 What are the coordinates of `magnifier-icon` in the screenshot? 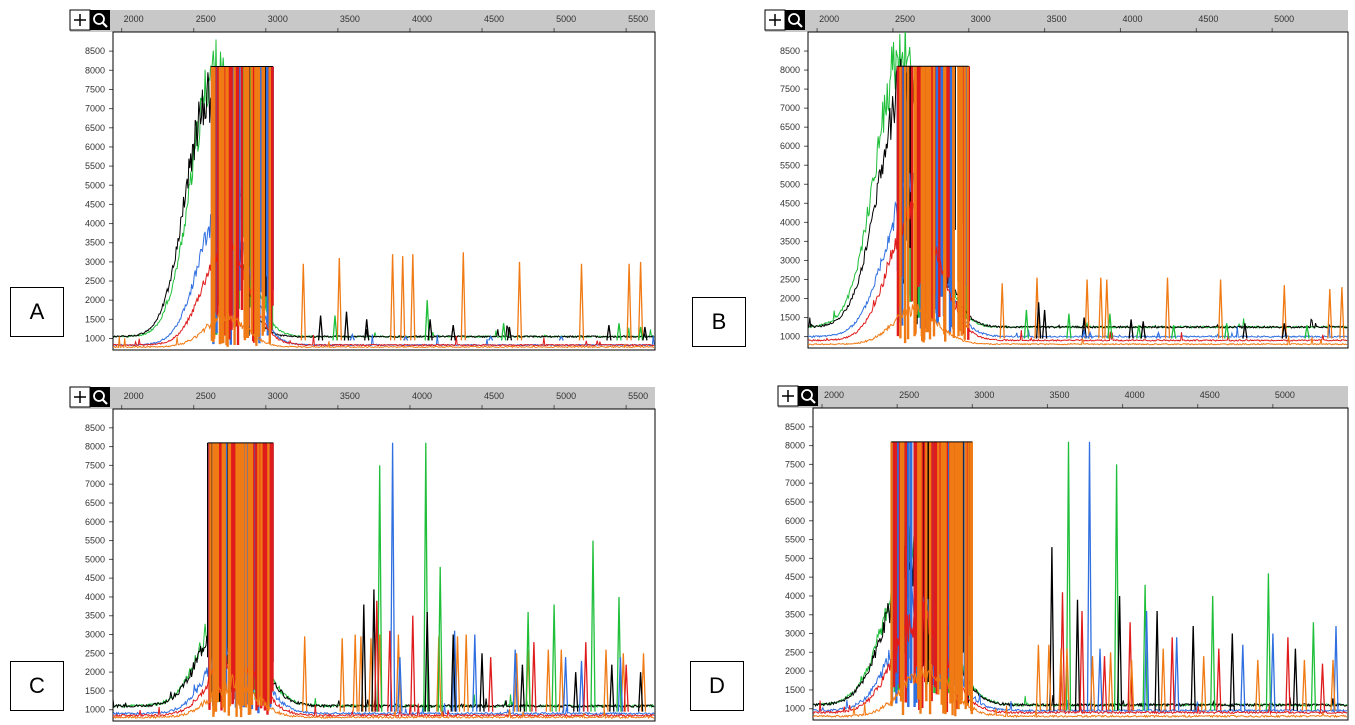 It's located at (808, 396).